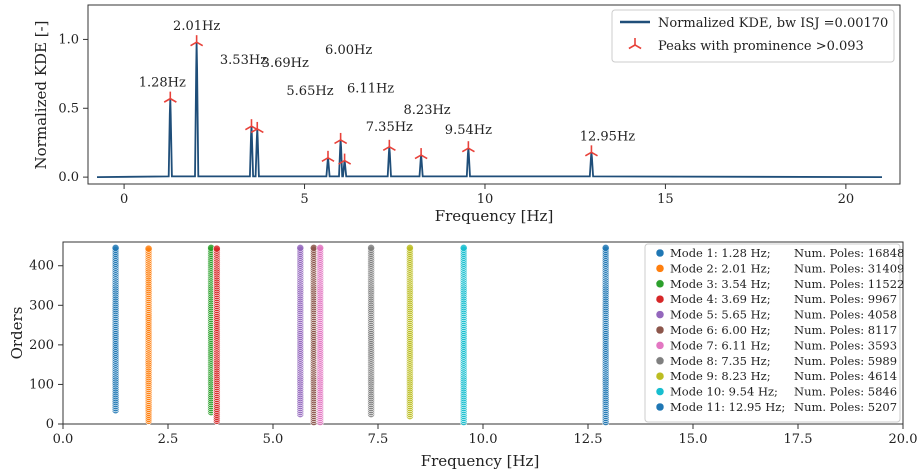 The height and width of the screenshot is (474, 917). What do you see at coordinates (17, 333) in the screenshot?
I see `modes-y-axis-label: Orders` at bounding box center [17, 333].